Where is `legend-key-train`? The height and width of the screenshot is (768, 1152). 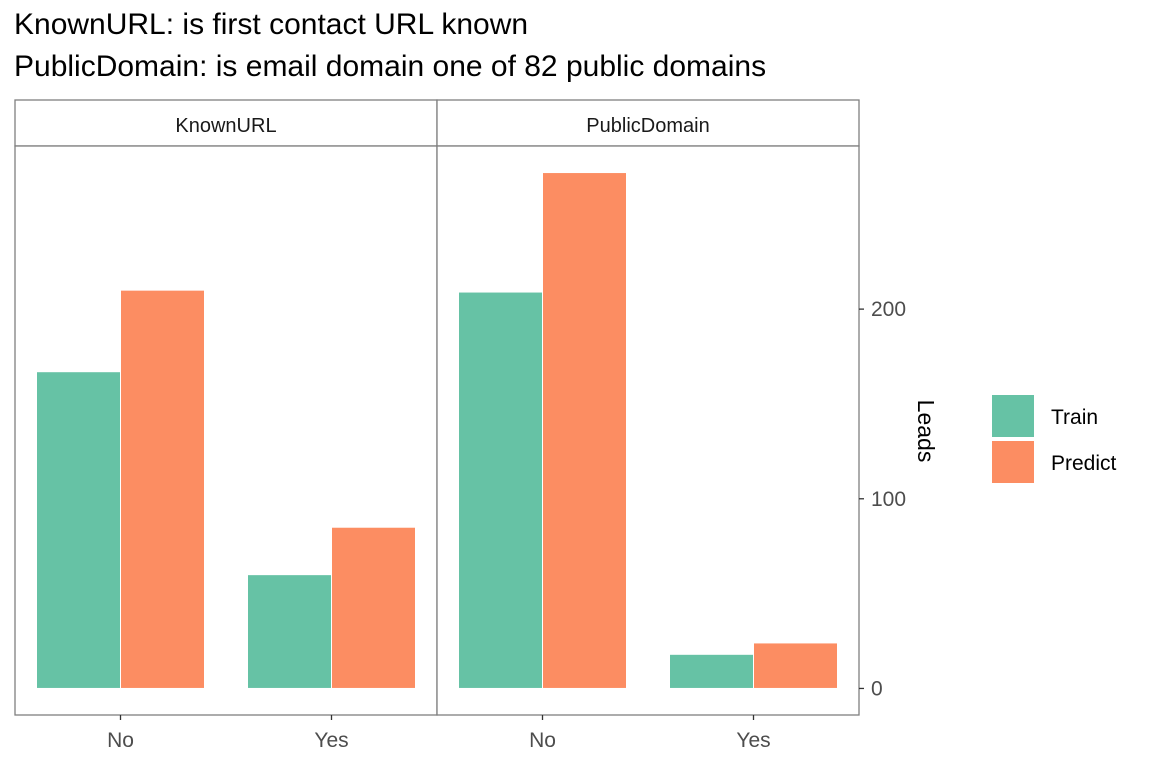
legend-key-train is located at coordinates (1013, 416).